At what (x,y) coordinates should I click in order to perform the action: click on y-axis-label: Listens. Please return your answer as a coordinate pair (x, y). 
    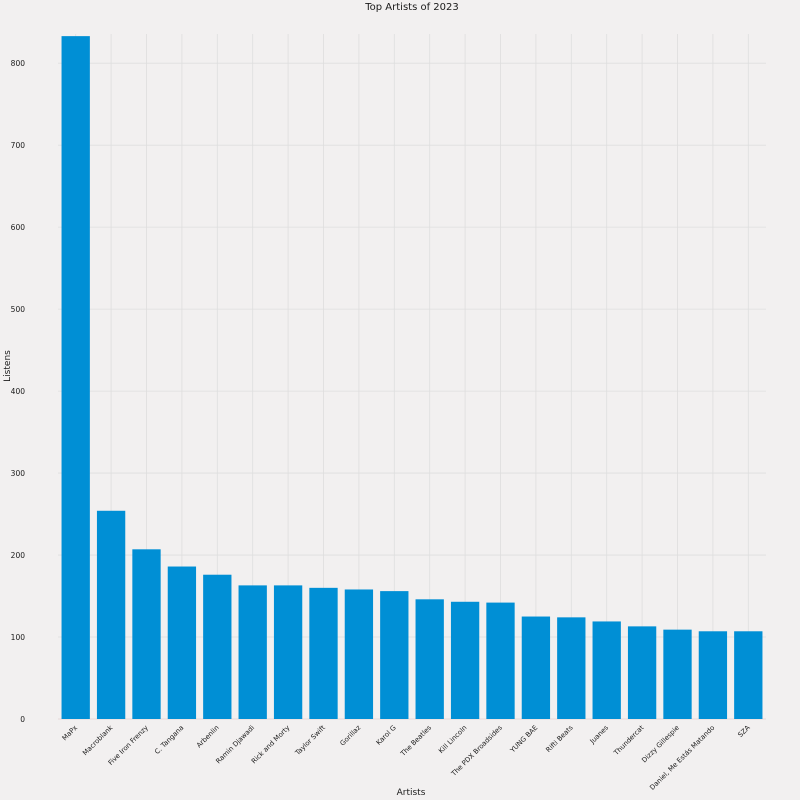
    Looking at the image, I should click on (8, 366).